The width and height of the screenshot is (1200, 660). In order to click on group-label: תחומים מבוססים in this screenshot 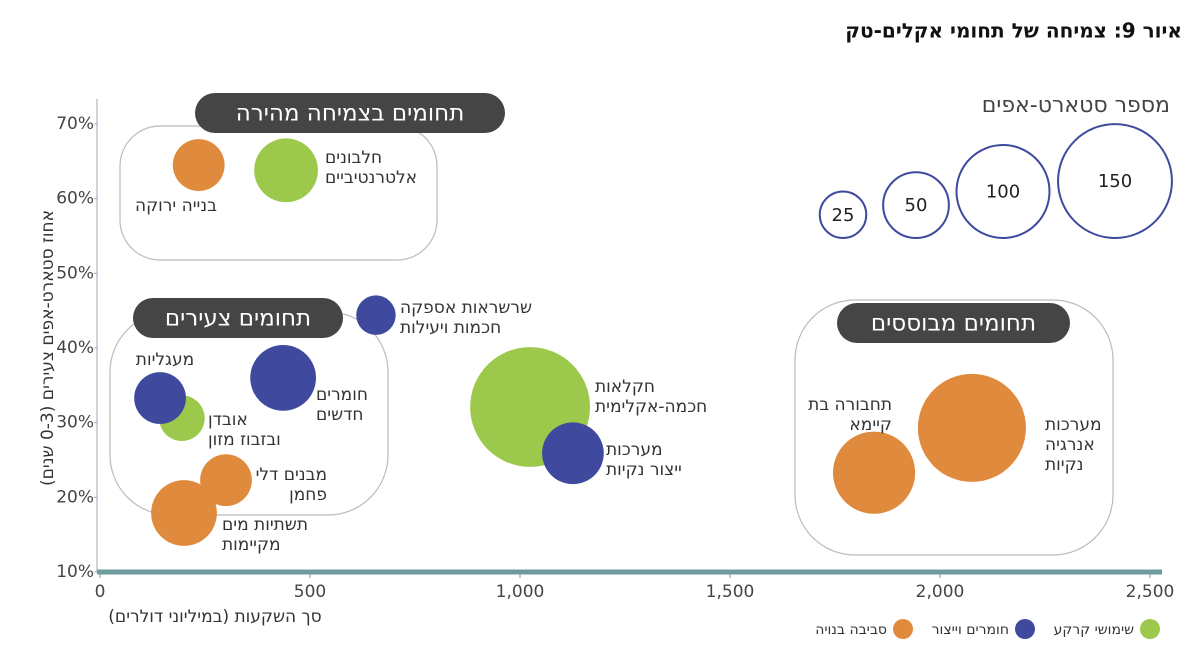, I will do `click(953, 324)`.